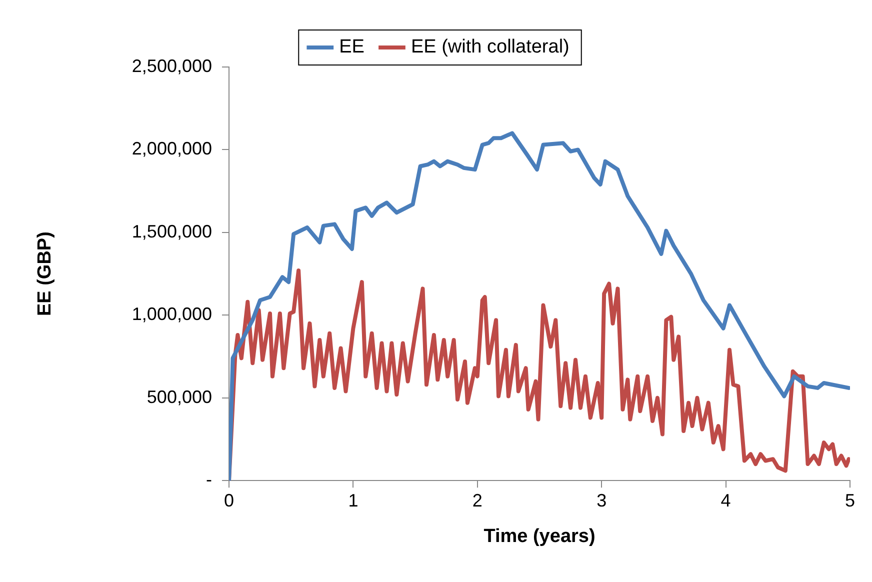  I want to click on x-tick-label: 2, so click(477, 500).